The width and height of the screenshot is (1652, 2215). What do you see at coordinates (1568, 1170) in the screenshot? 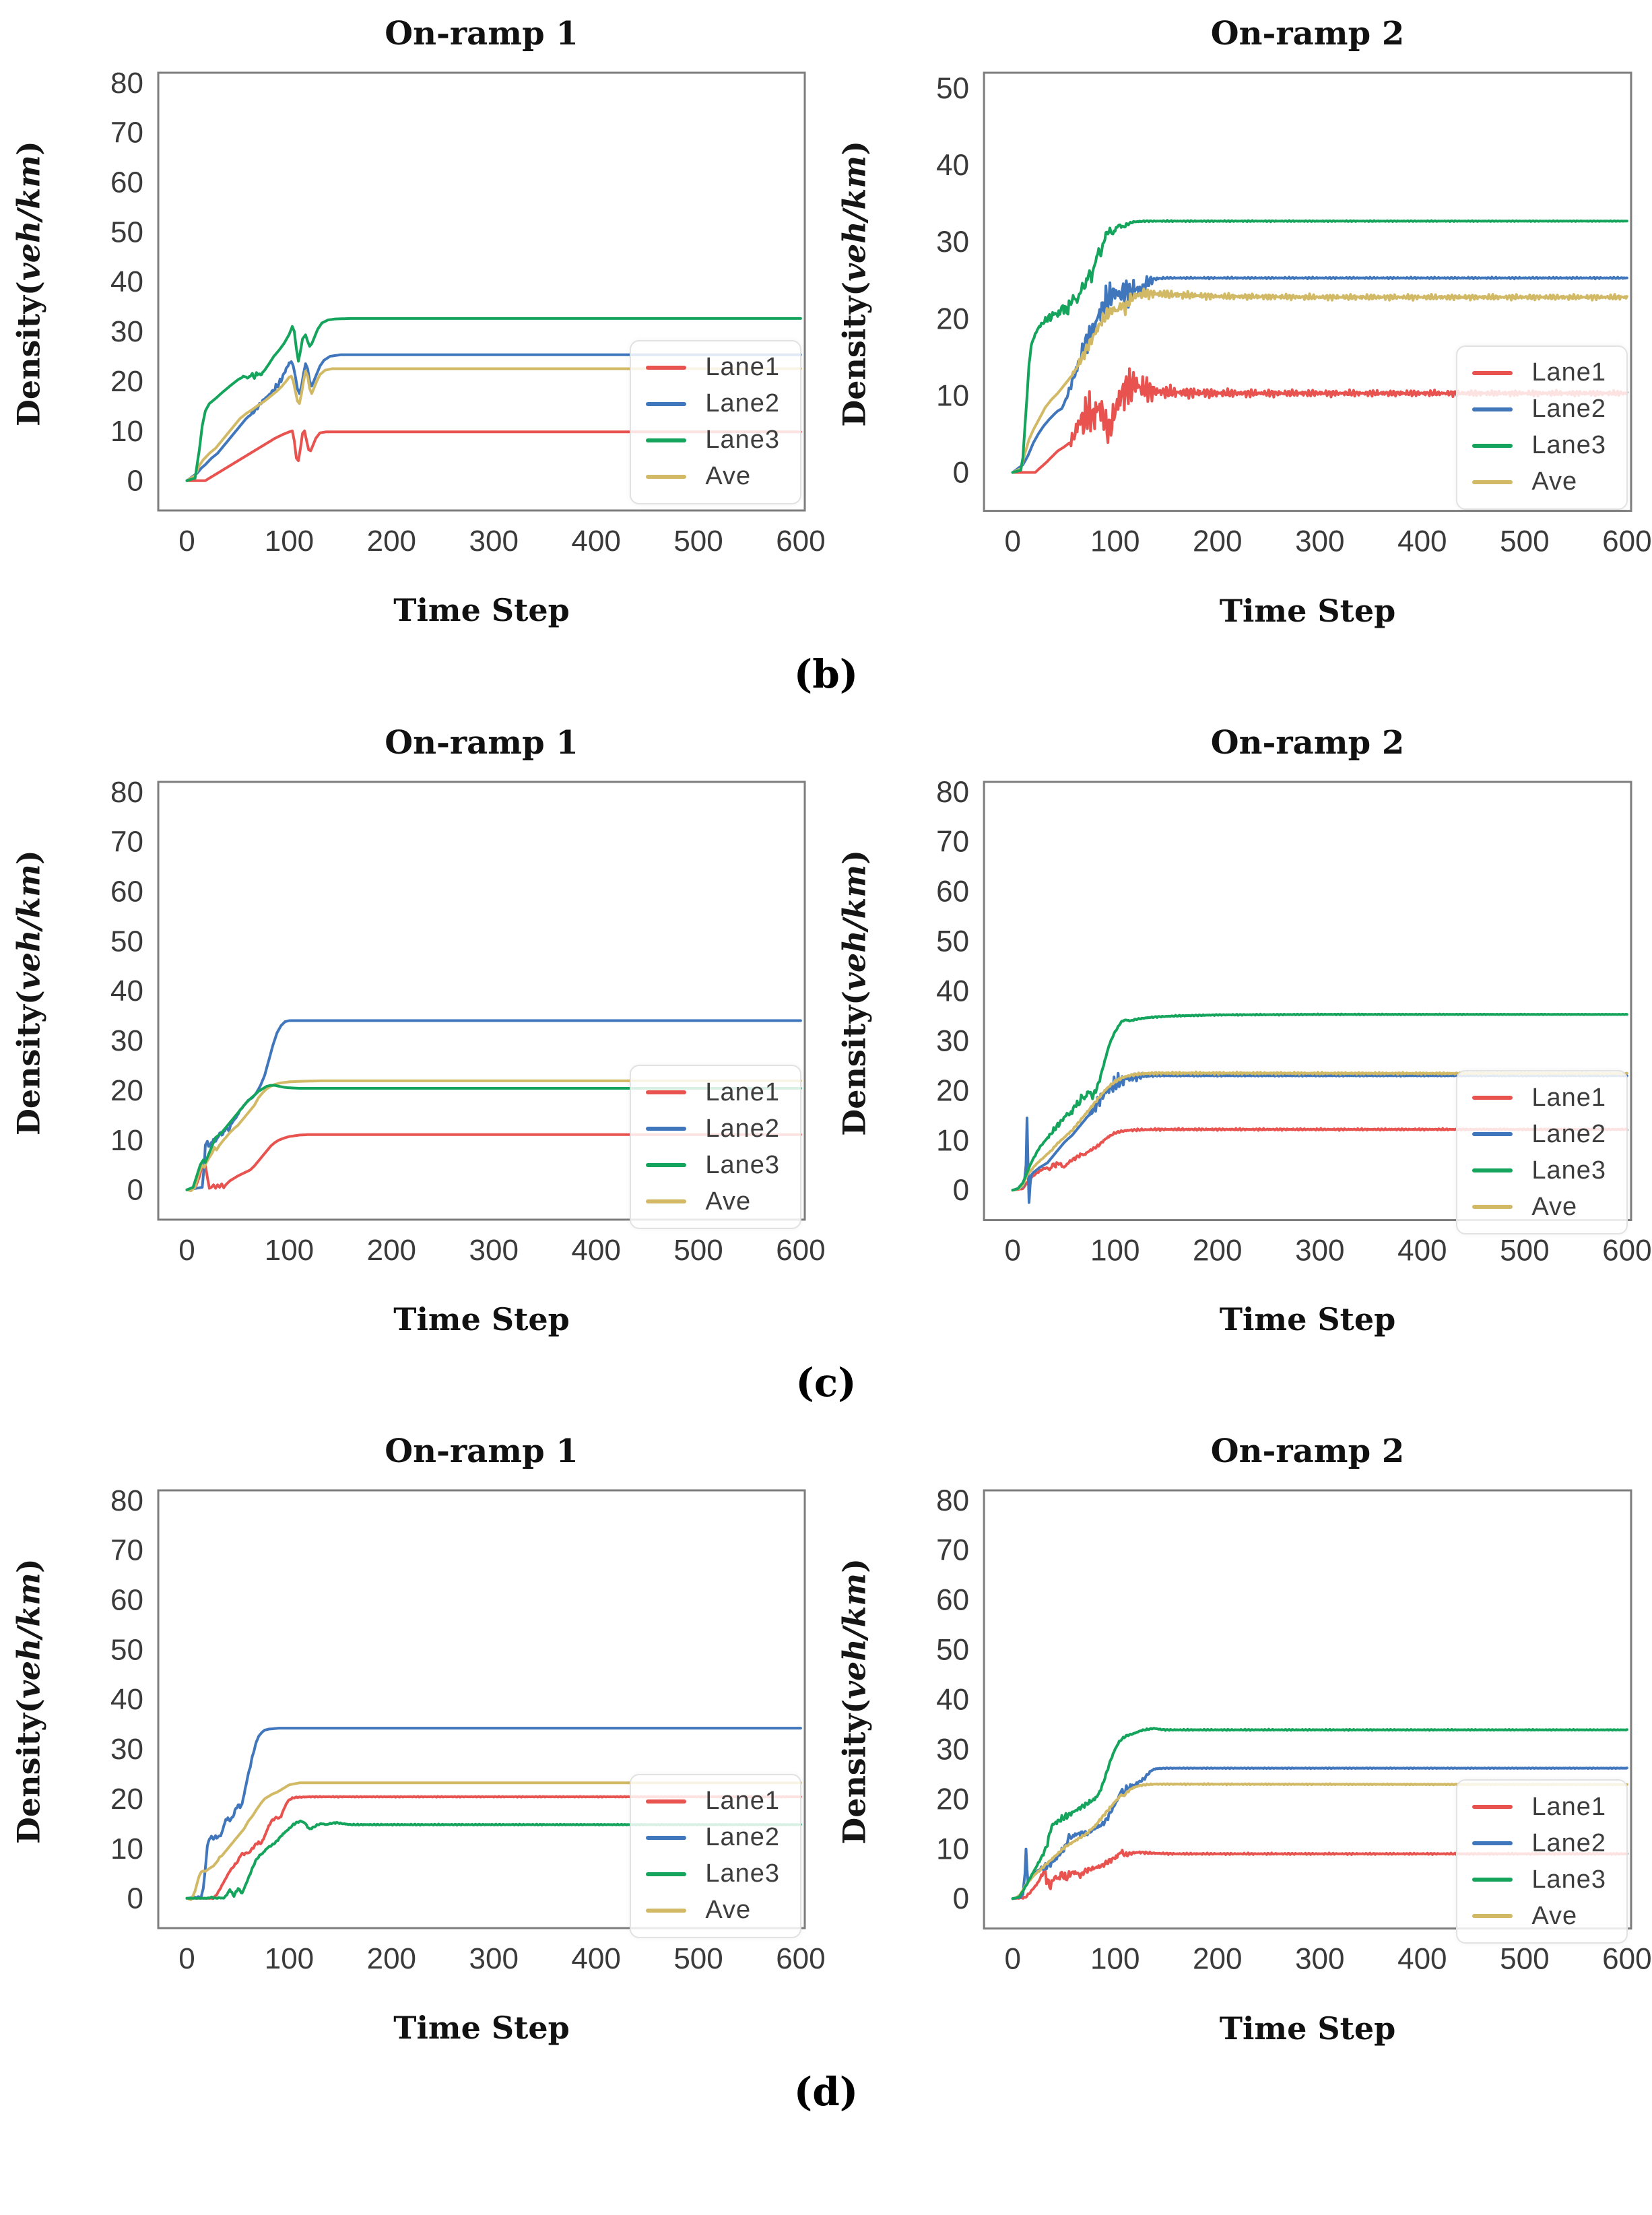
I see `legend-label: Lane3` at bounding box center [1568, 1170].